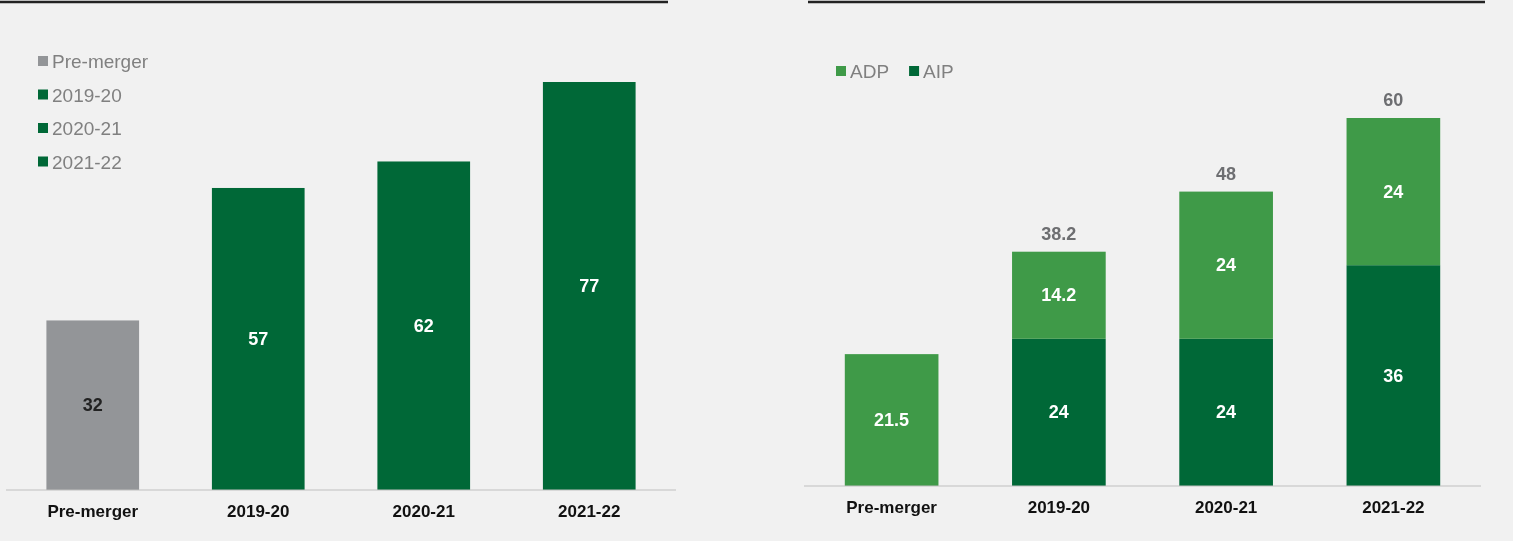  I want to click on data-label: 21.5, so click(892, 420).